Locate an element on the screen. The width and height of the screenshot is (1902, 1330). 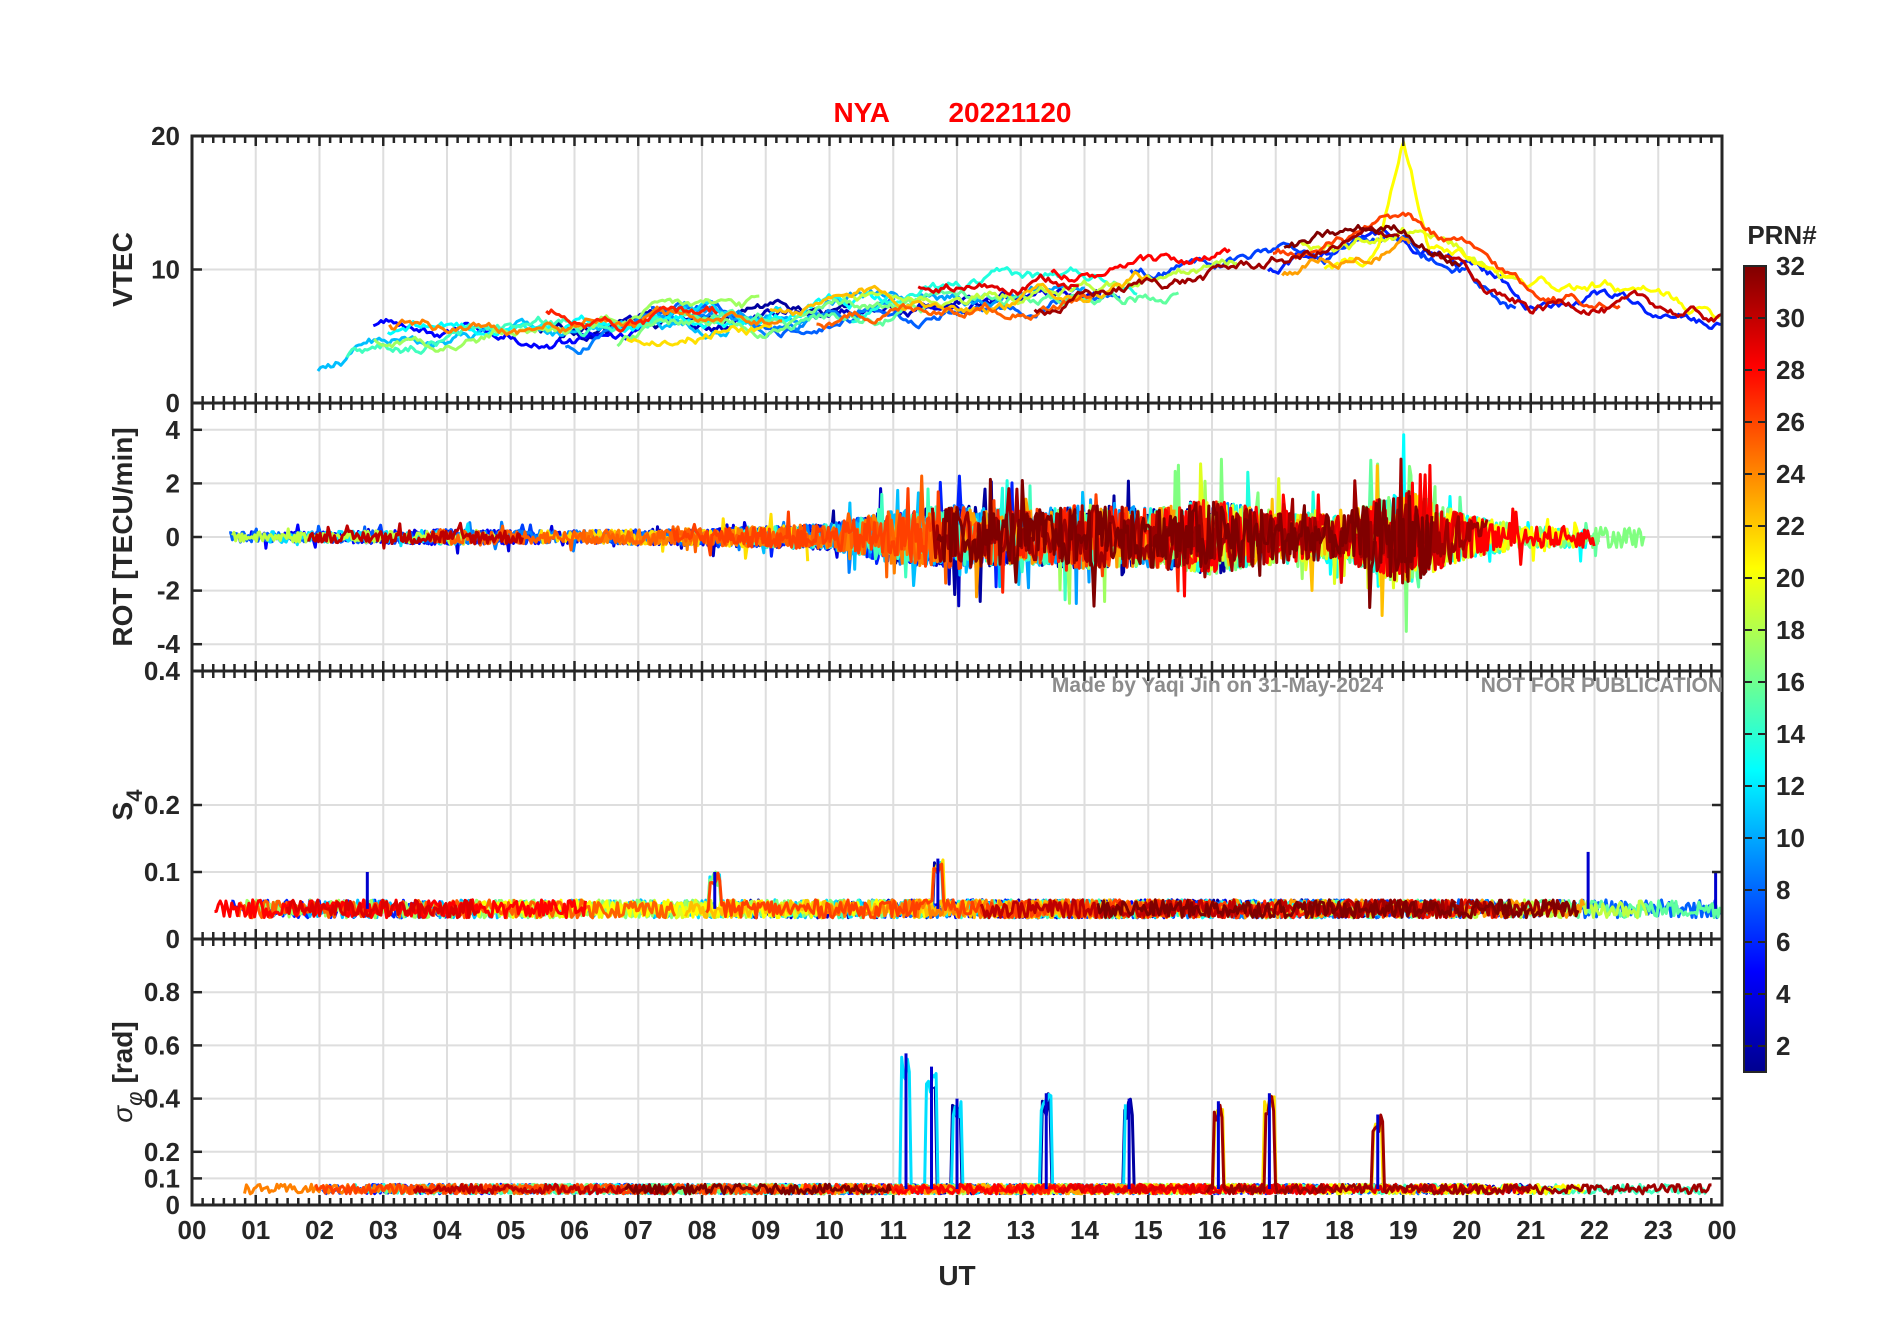
y-axis-label-sub: φ is located at coordinates (134, 1098).